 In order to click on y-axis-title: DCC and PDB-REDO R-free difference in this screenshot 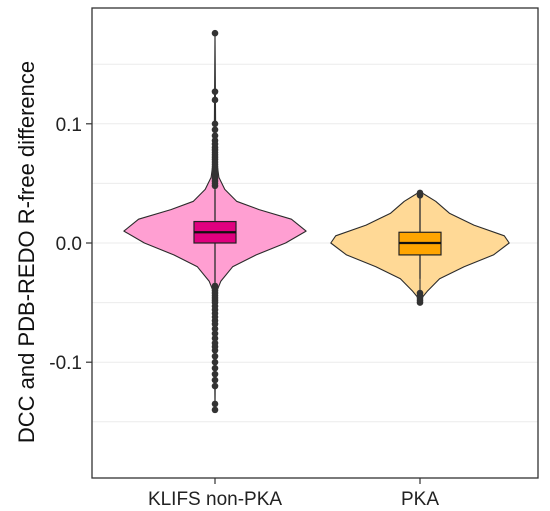, I will do `click(26, 252)`.